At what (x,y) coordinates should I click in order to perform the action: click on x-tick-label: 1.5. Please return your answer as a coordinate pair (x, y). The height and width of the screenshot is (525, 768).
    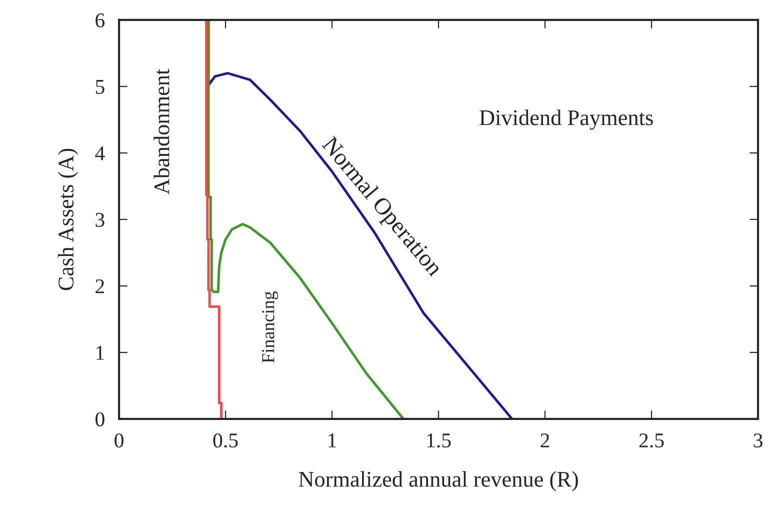
    Looking at the image, I should click on (439, 441).